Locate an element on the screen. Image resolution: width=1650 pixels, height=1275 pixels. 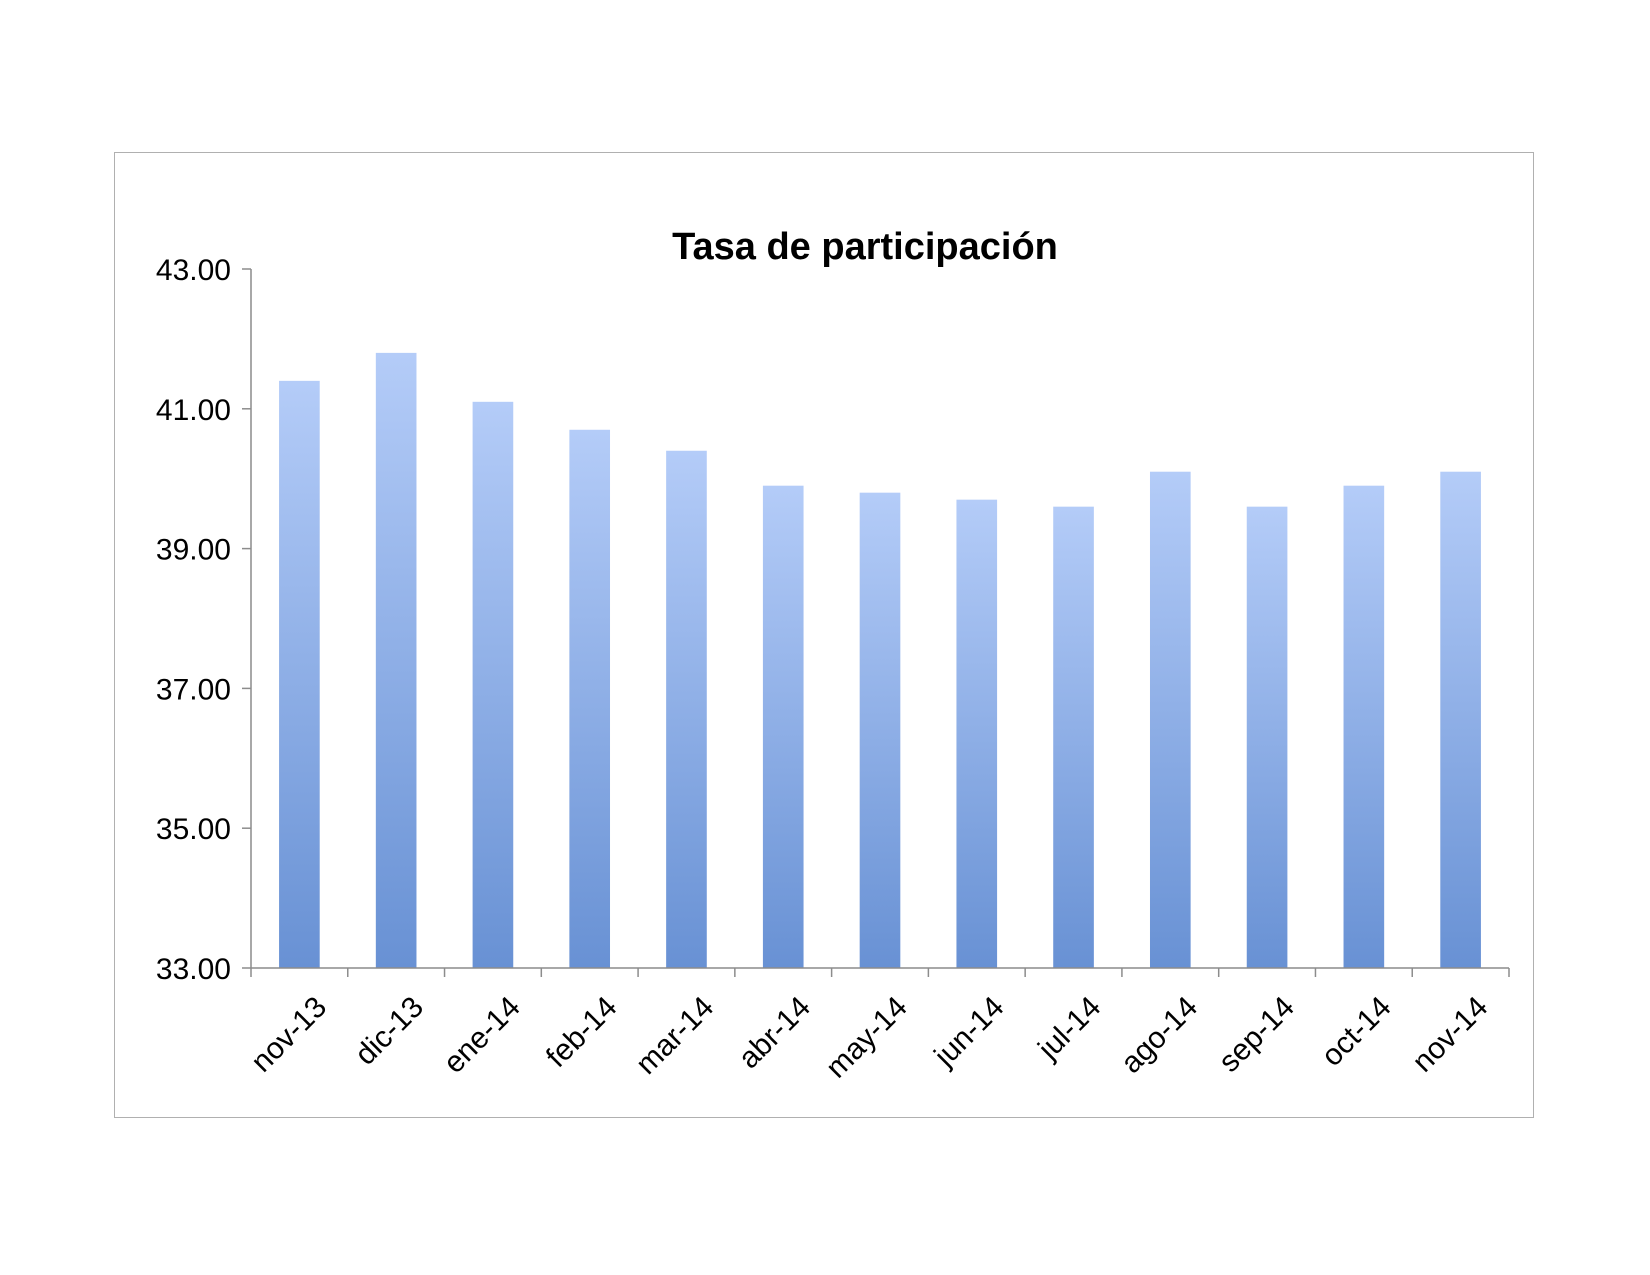
x-tick-label: ene-14 is located at coordinates (481, 1034).